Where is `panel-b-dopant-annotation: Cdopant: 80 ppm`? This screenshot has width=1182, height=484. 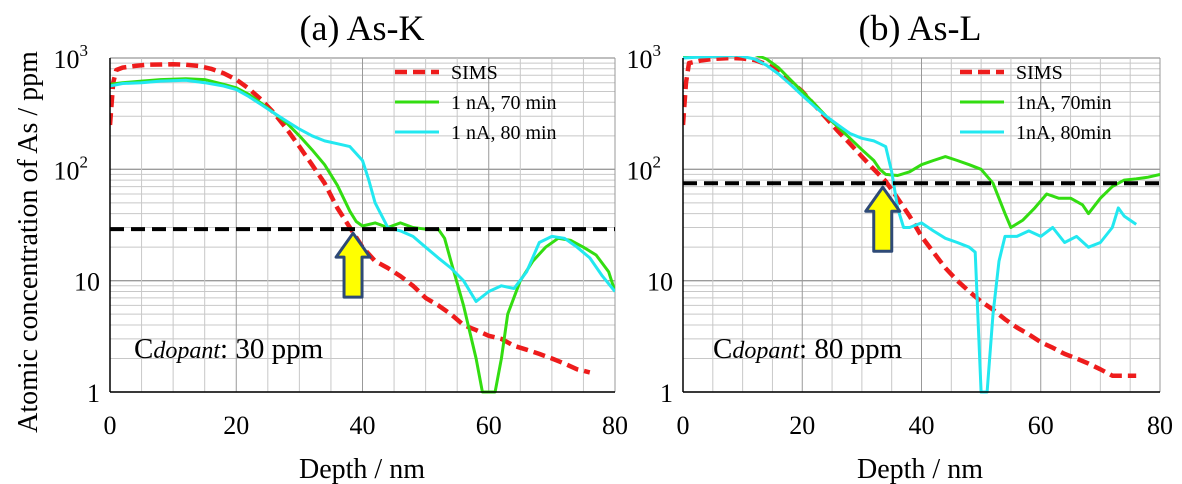 panel-b-dopant-annotation: Cdopant: 80 ppm is located at coordinates (808, 349).